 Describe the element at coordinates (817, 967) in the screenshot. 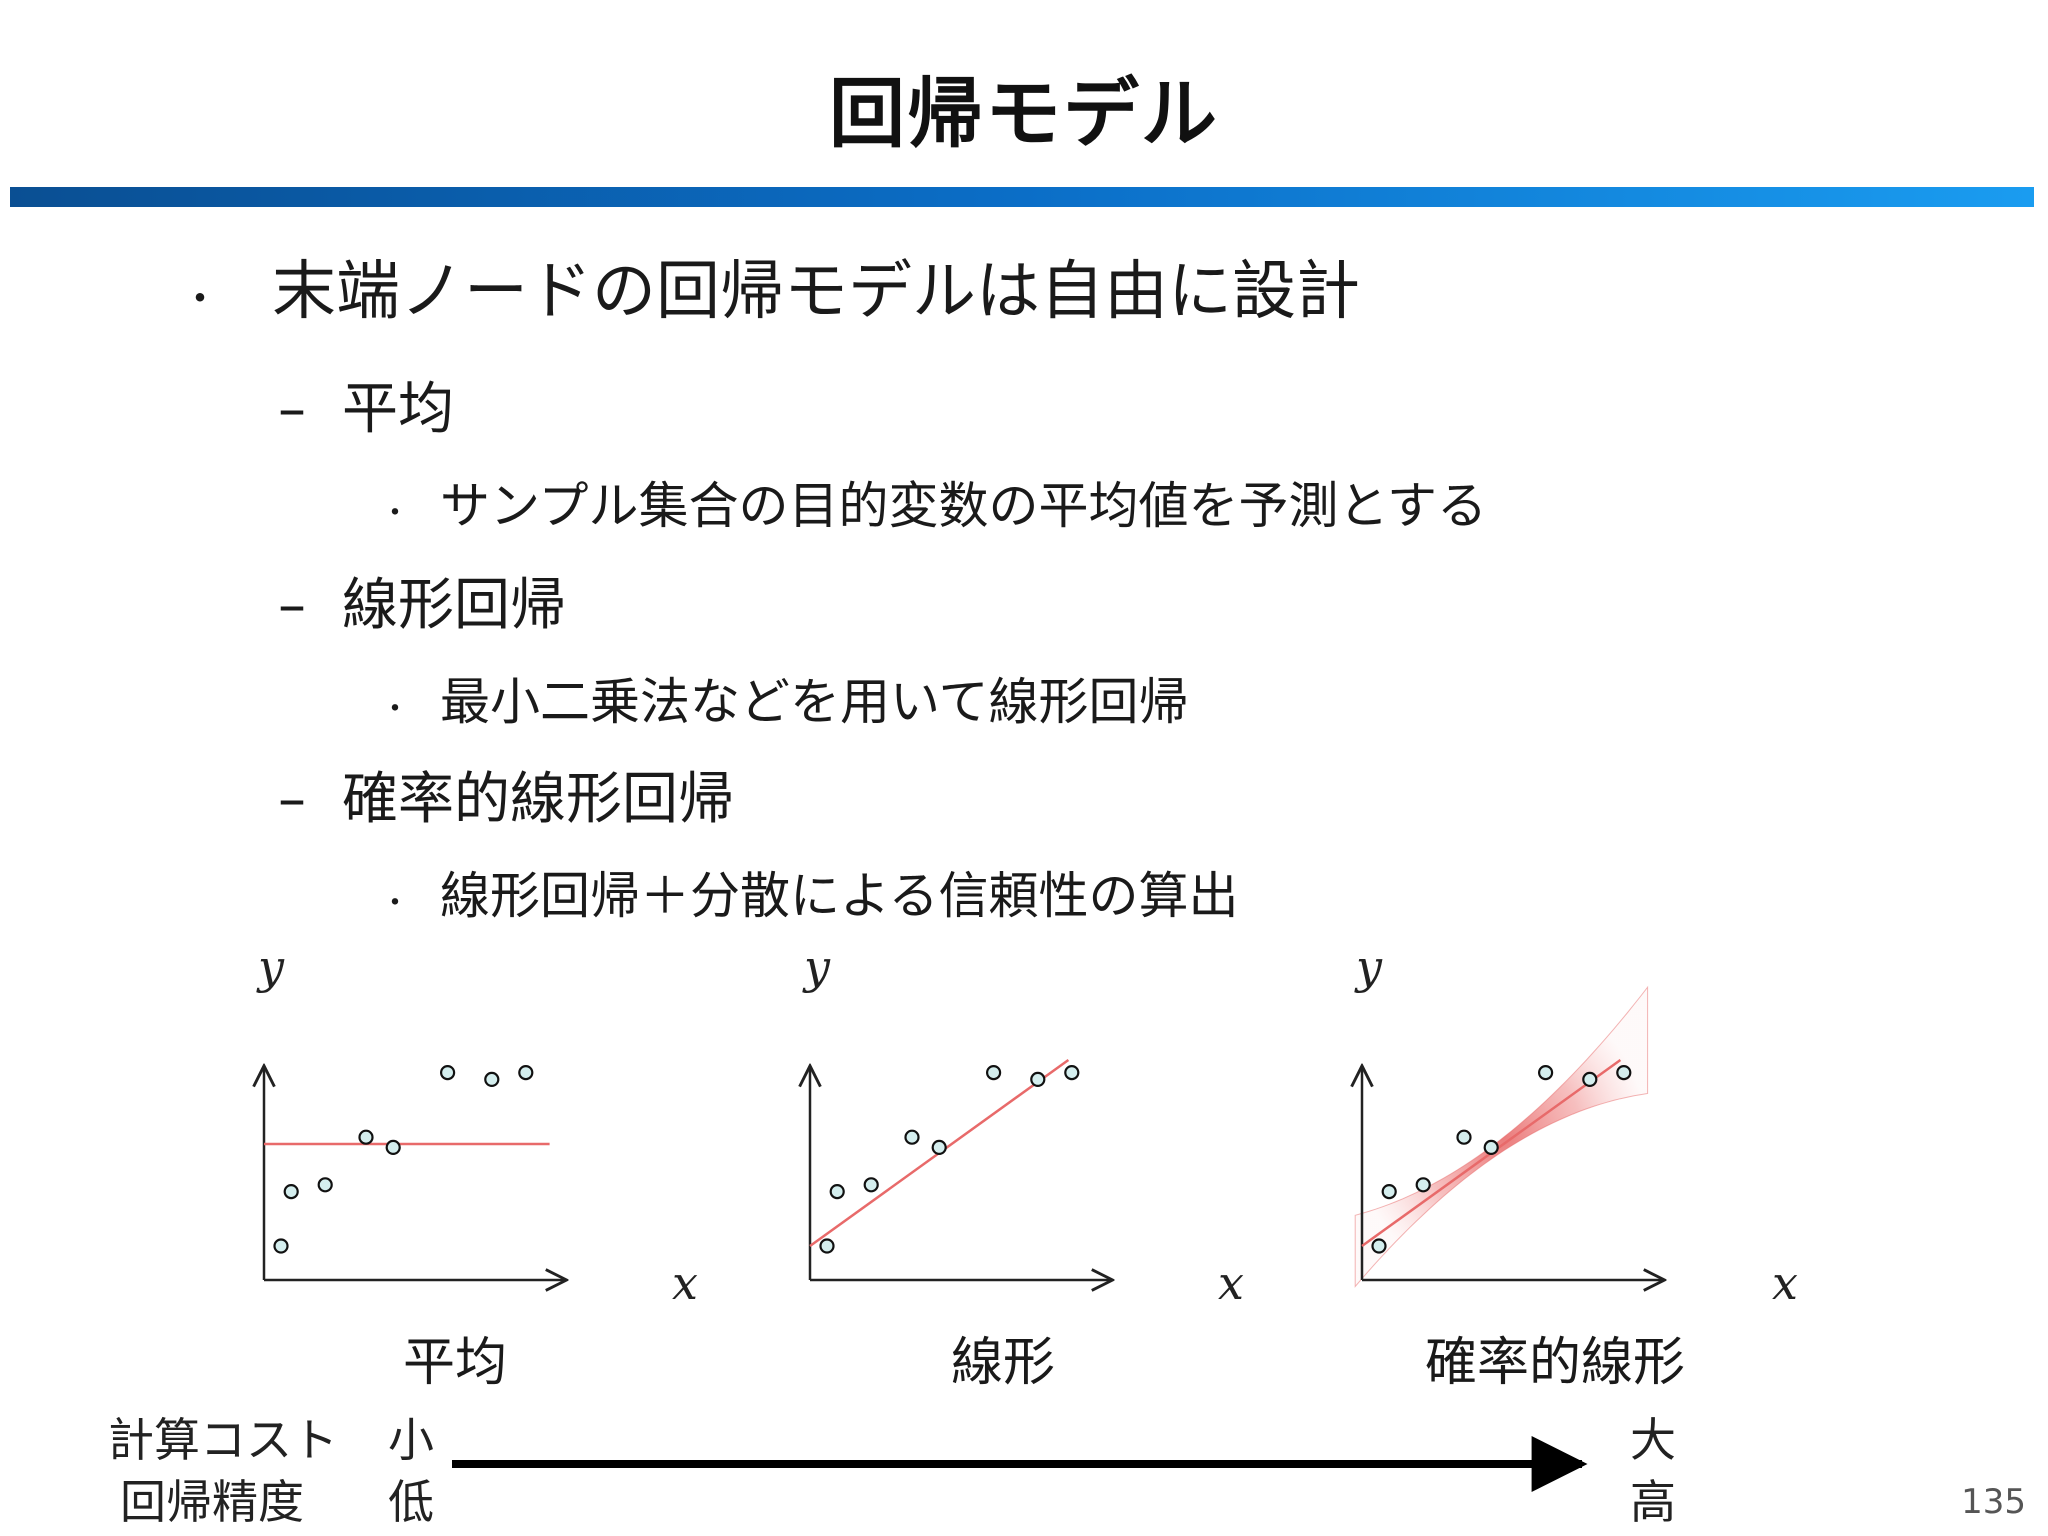

I see `plot2-y-label: y` at that location.